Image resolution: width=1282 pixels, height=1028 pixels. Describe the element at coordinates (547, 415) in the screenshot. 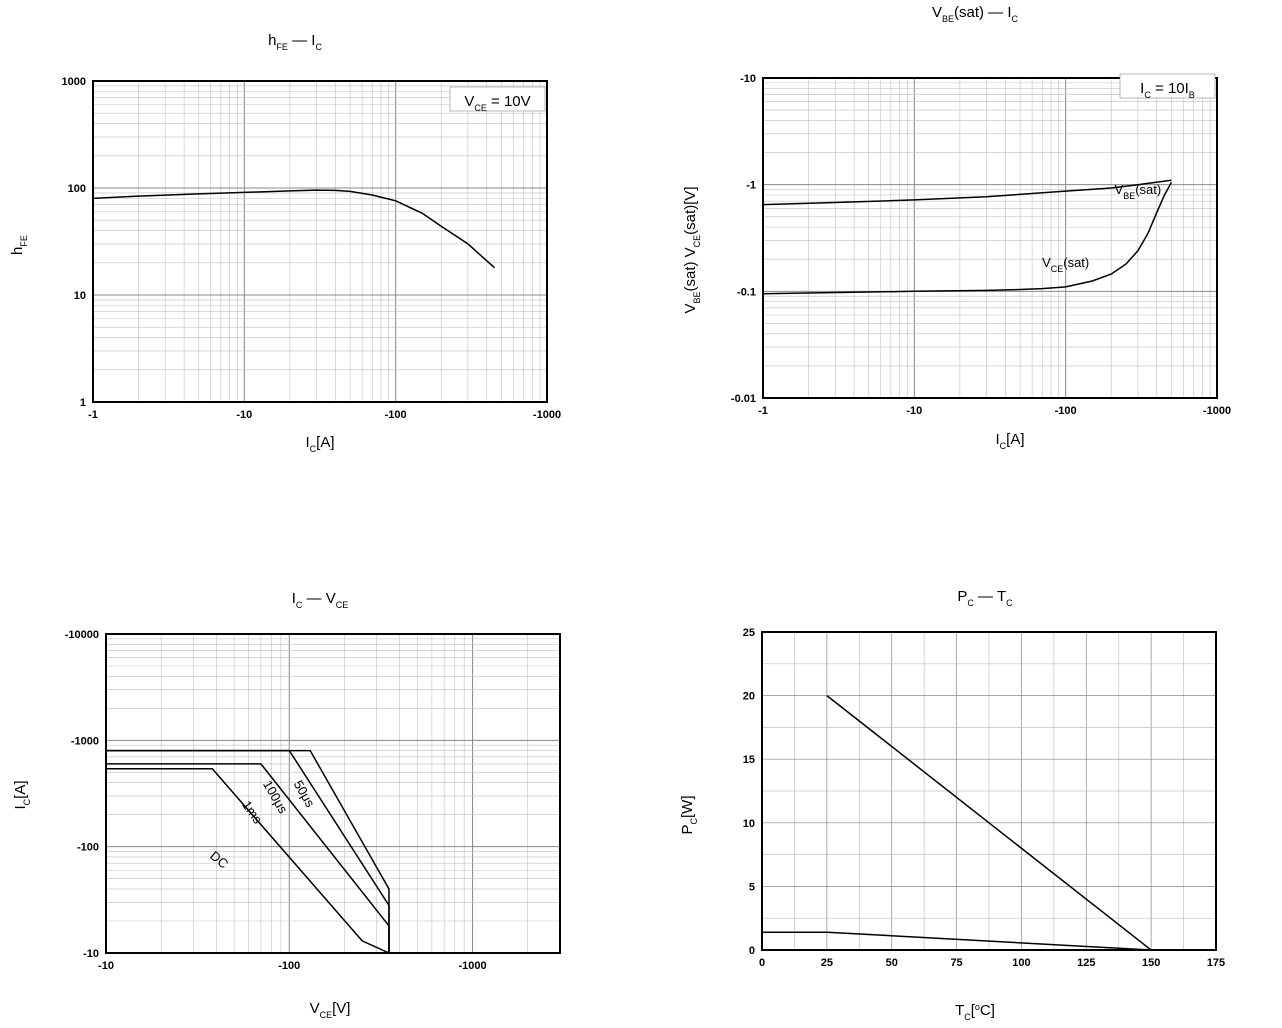

I see `hfe-x-tick-label: -1000` at that location.